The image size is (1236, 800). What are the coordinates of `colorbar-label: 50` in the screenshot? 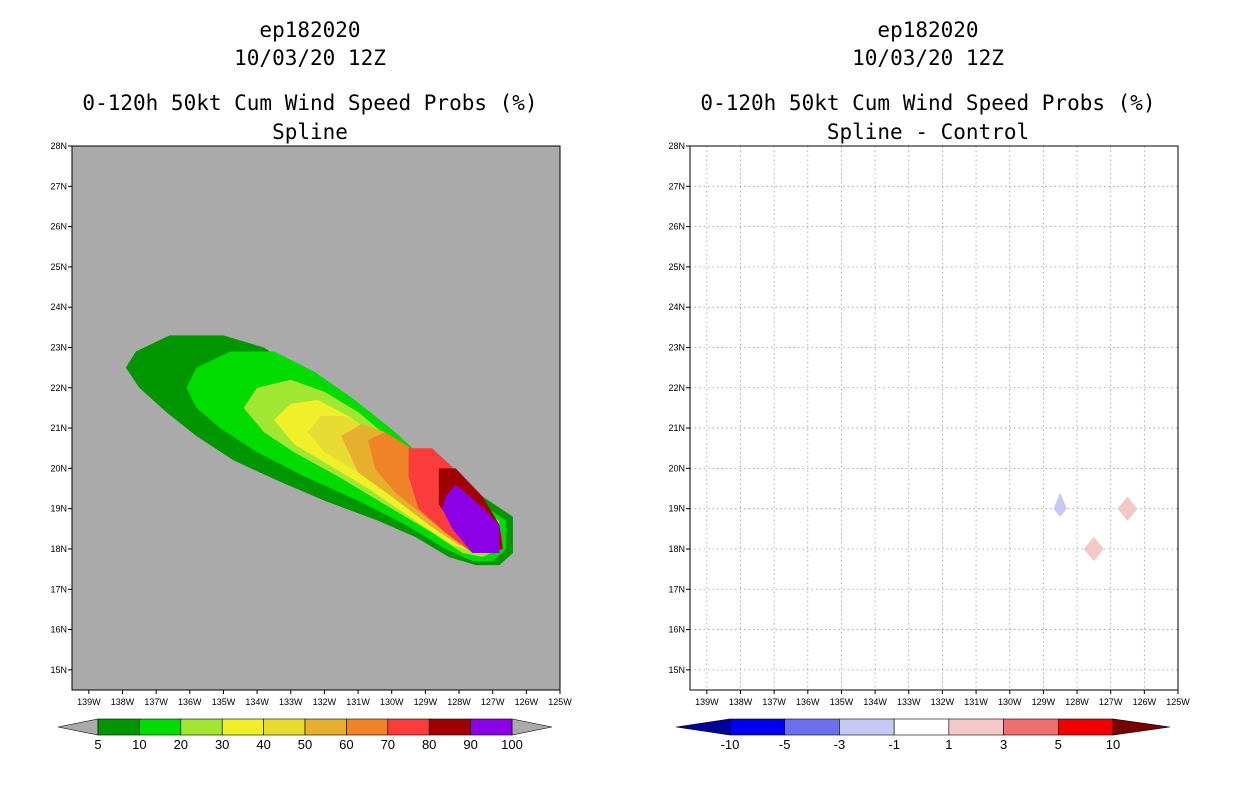 It's located at (305, 744).